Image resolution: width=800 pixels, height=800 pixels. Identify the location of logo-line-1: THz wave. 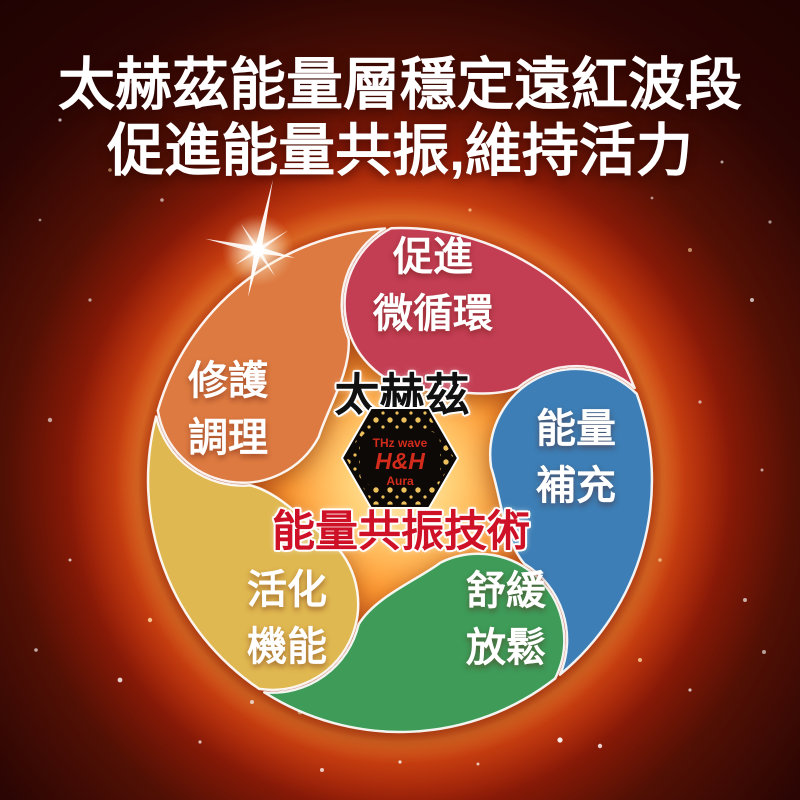
(400, 443).